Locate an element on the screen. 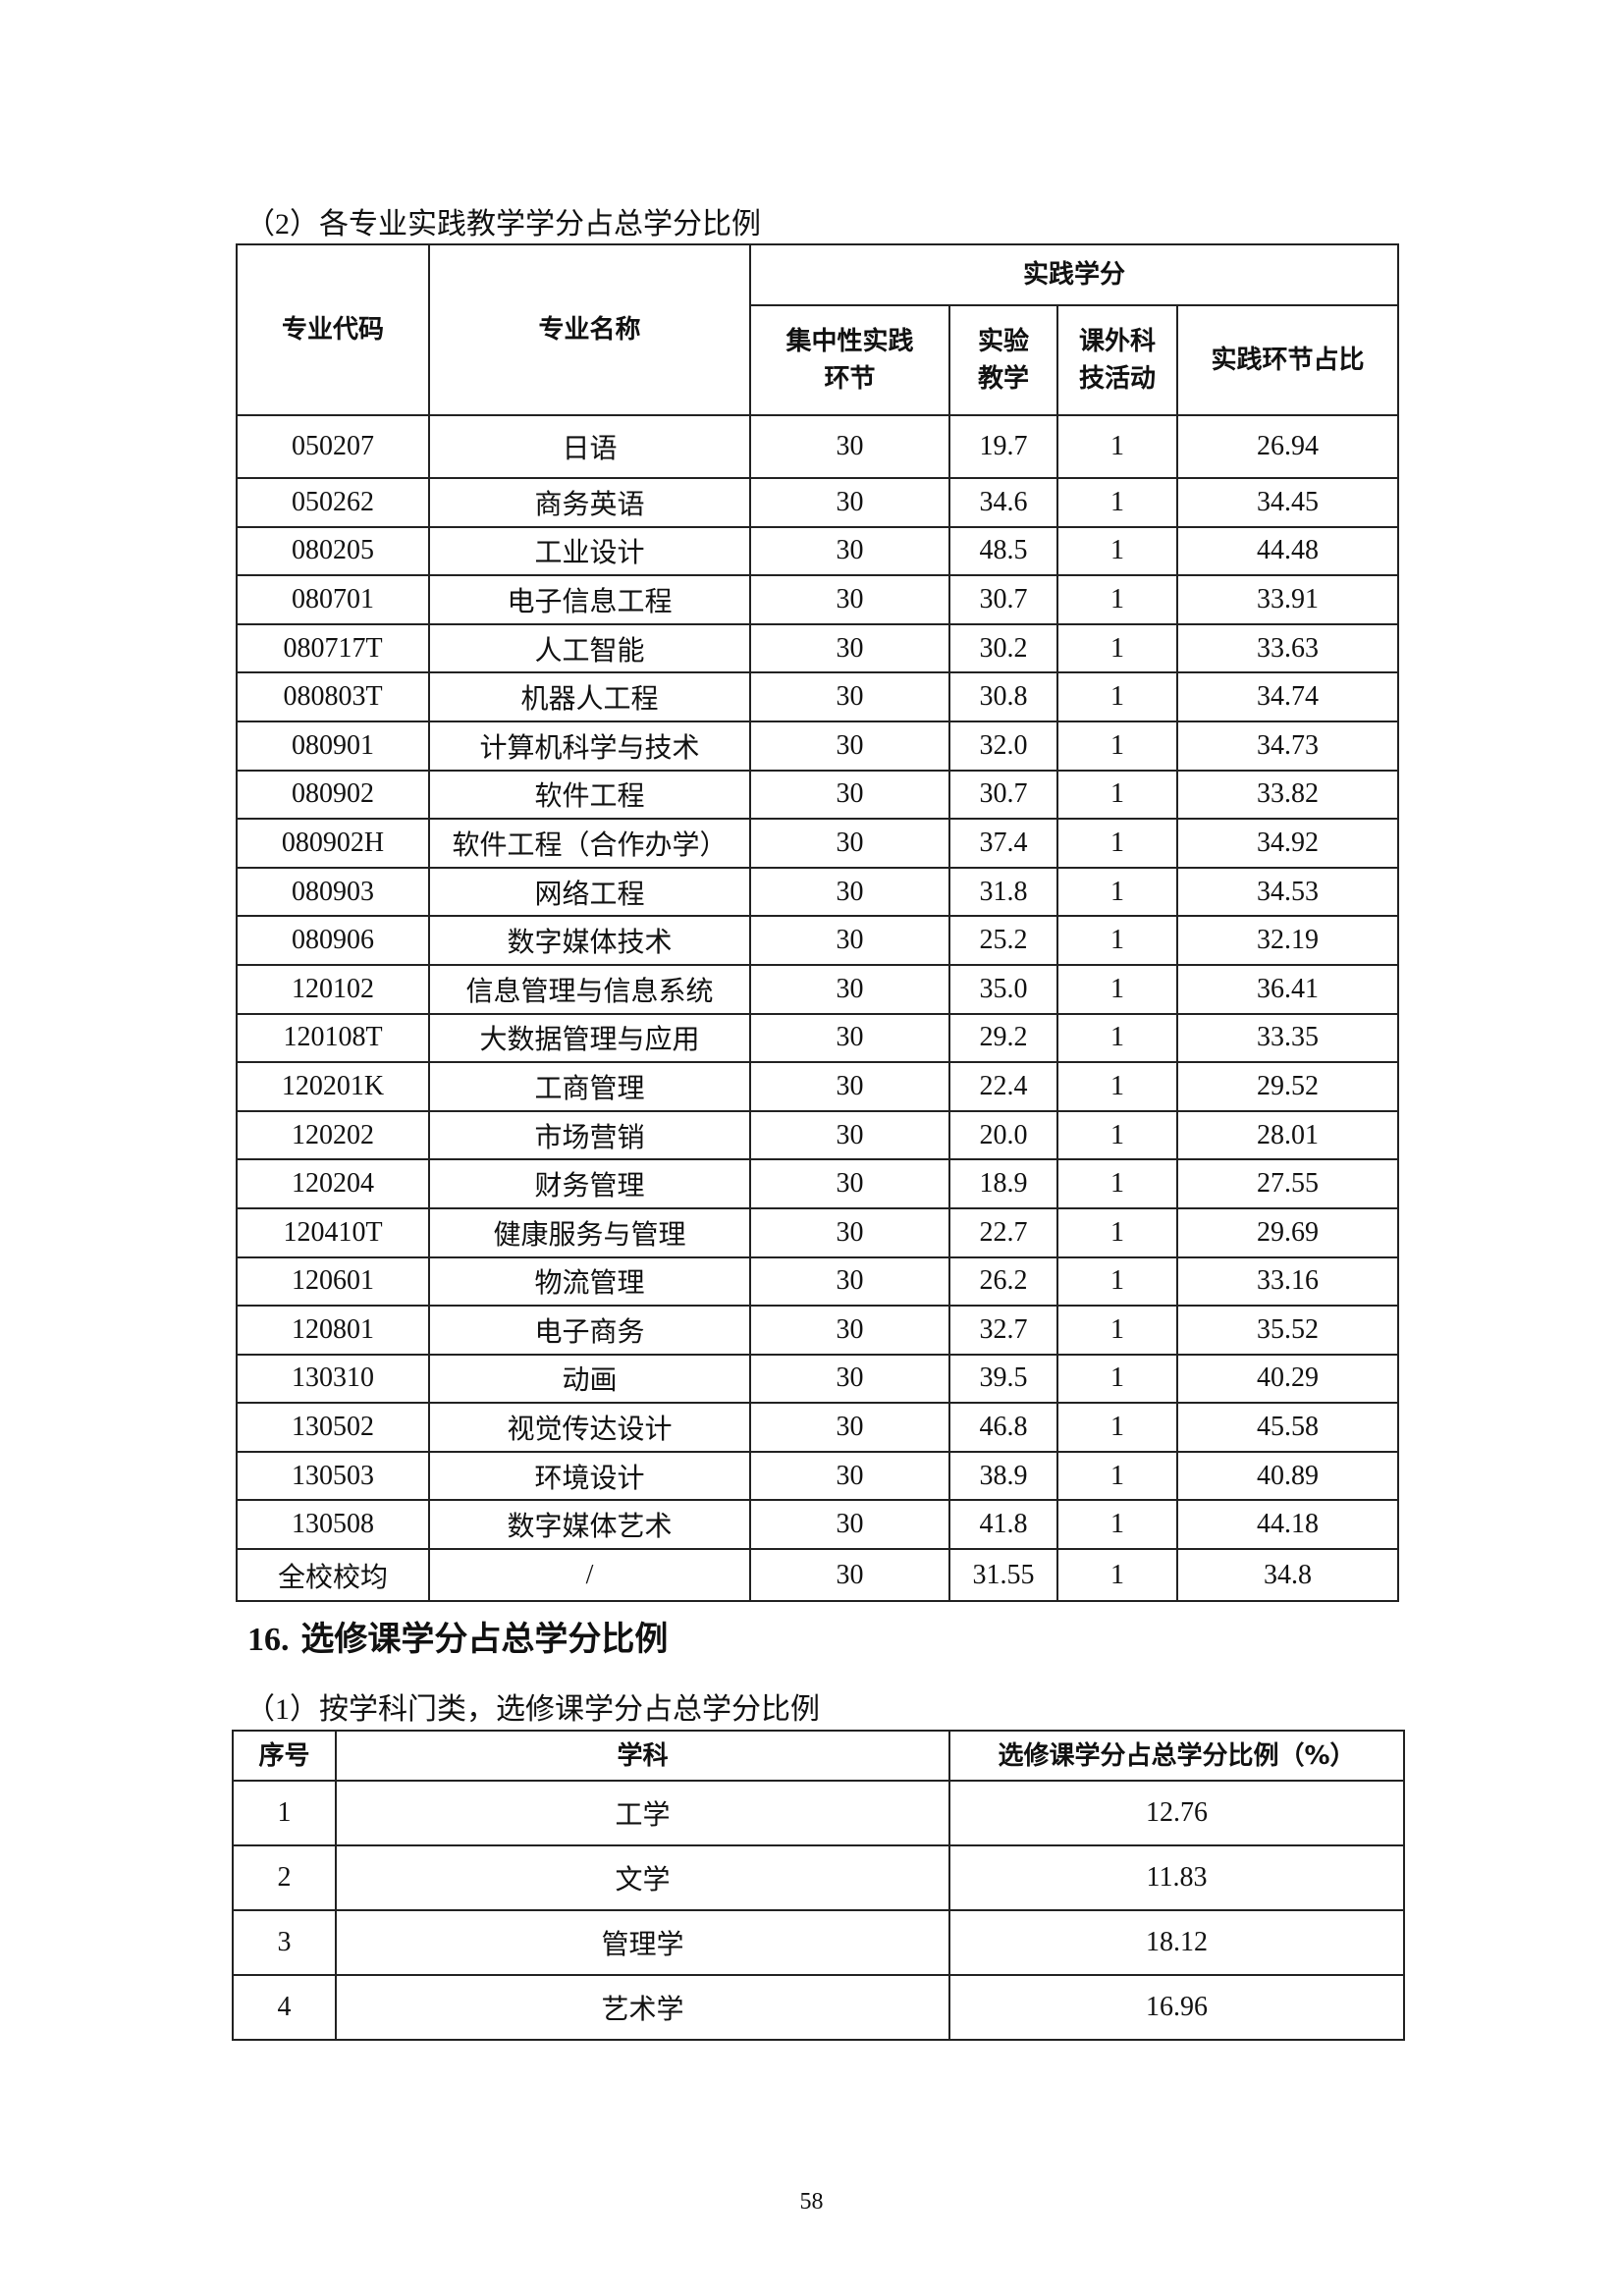 This screenshot has height=2296, width=1623. experiment-cell: 30.7 is located at coordinates (1003, 795).